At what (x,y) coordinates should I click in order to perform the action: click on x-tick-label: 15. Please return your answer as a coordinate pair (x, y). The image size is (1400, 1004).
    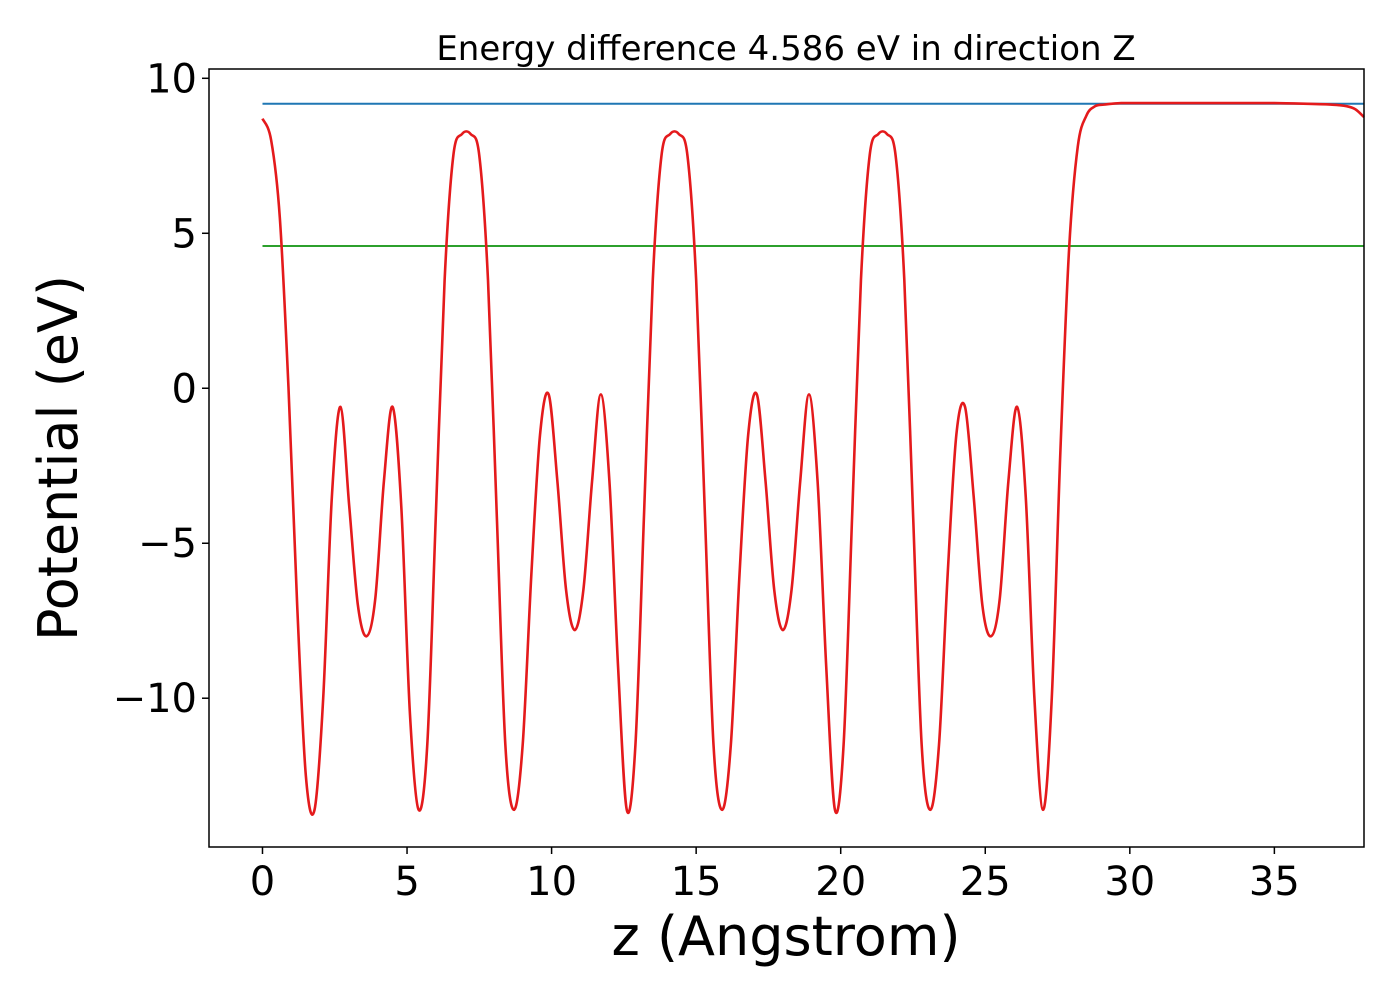
    Looking at the image, I should click on (696, 882).